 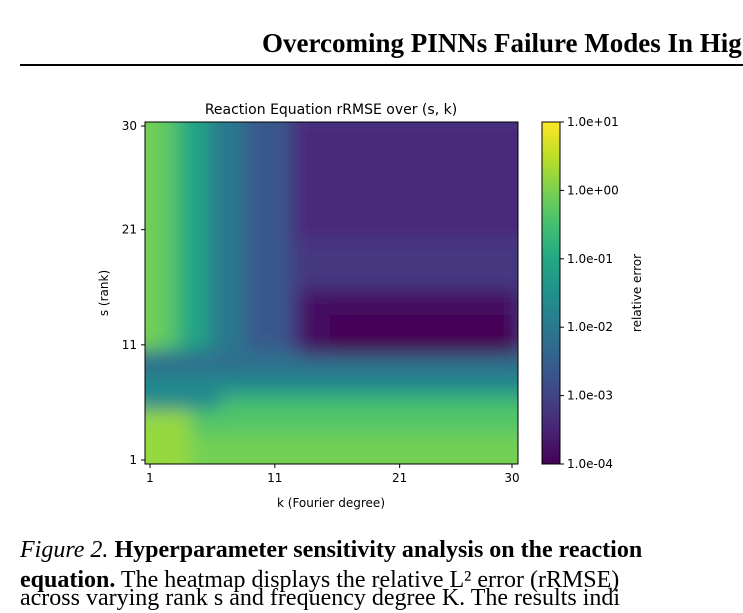 I want to click on y-tick-label: 30, so click(x=129, y=126).